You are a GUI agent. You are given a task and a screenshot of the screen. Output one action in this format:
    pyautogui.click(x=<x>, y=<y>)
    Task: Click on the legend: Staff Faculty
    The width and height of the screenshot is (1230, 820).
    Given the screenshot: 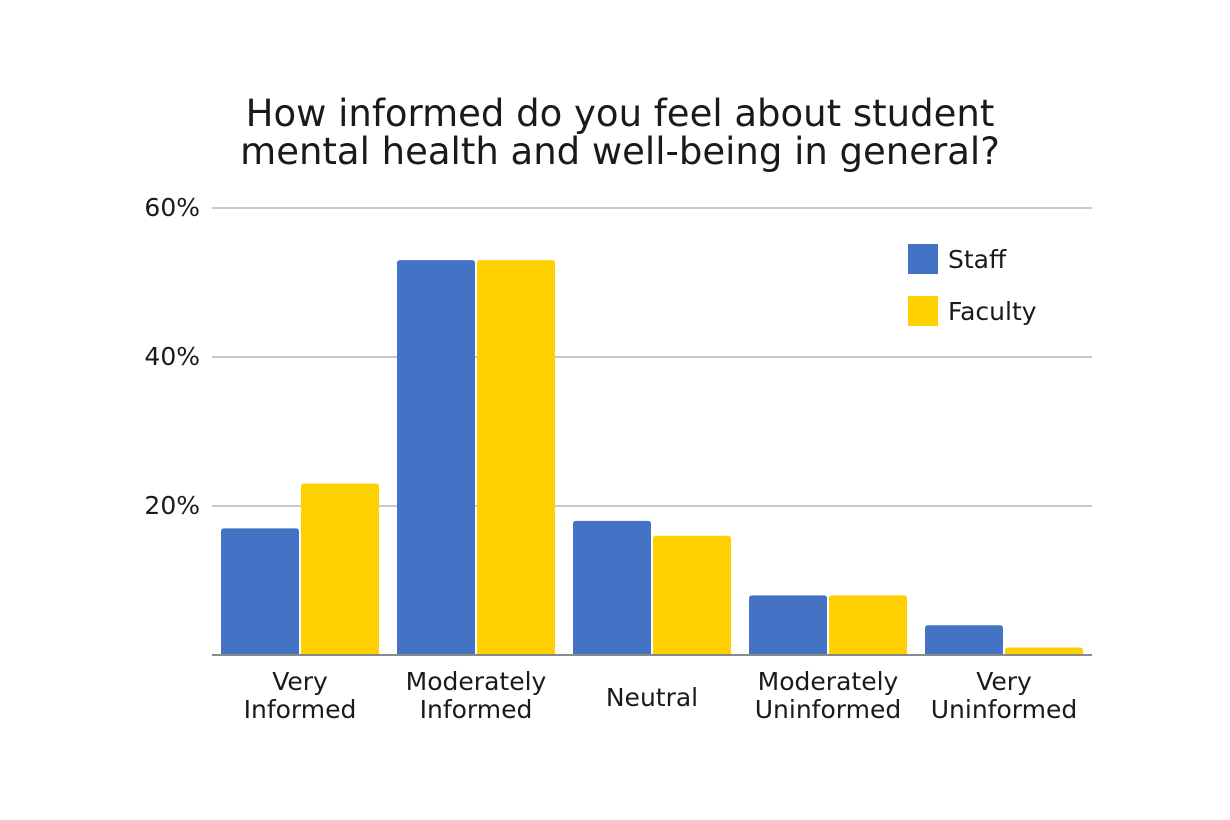 What is the action you would take?
    pyautogui.click(x=972, y=285)
    